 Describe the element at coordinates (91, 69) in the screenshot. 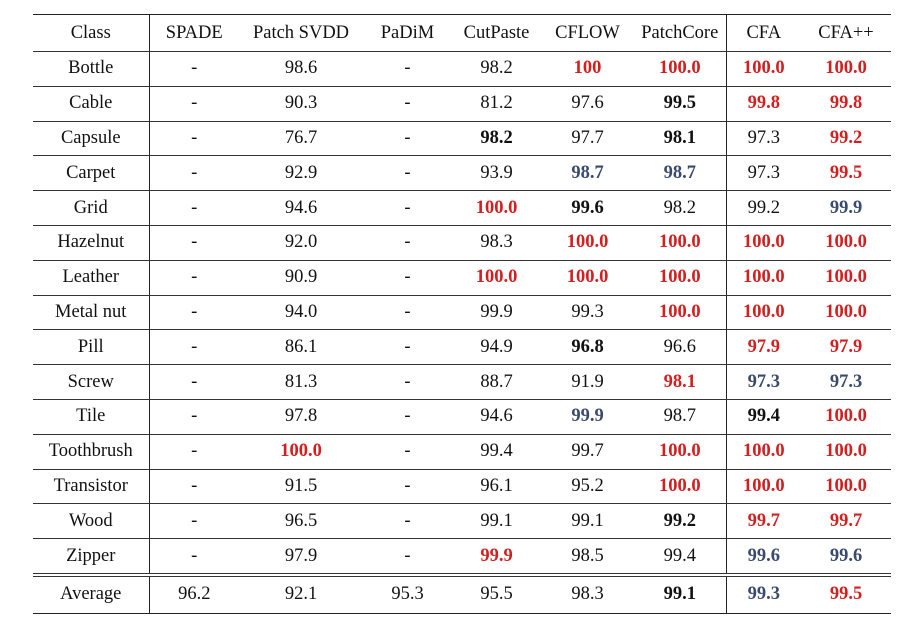

I see `class-cell: Bottle` at that location.